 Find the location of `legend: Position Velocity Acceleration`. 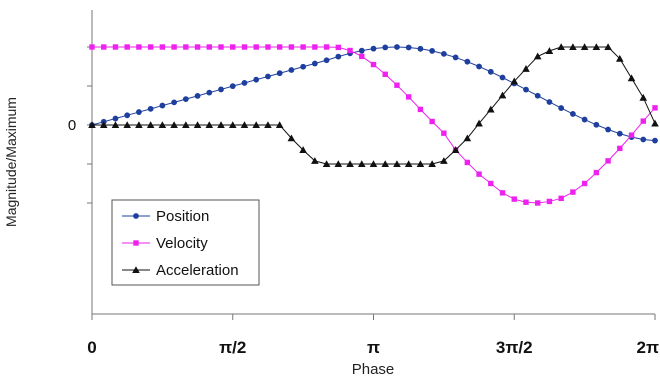

legend: Position Velocity Acceleration is located at coordinates (185, 242).